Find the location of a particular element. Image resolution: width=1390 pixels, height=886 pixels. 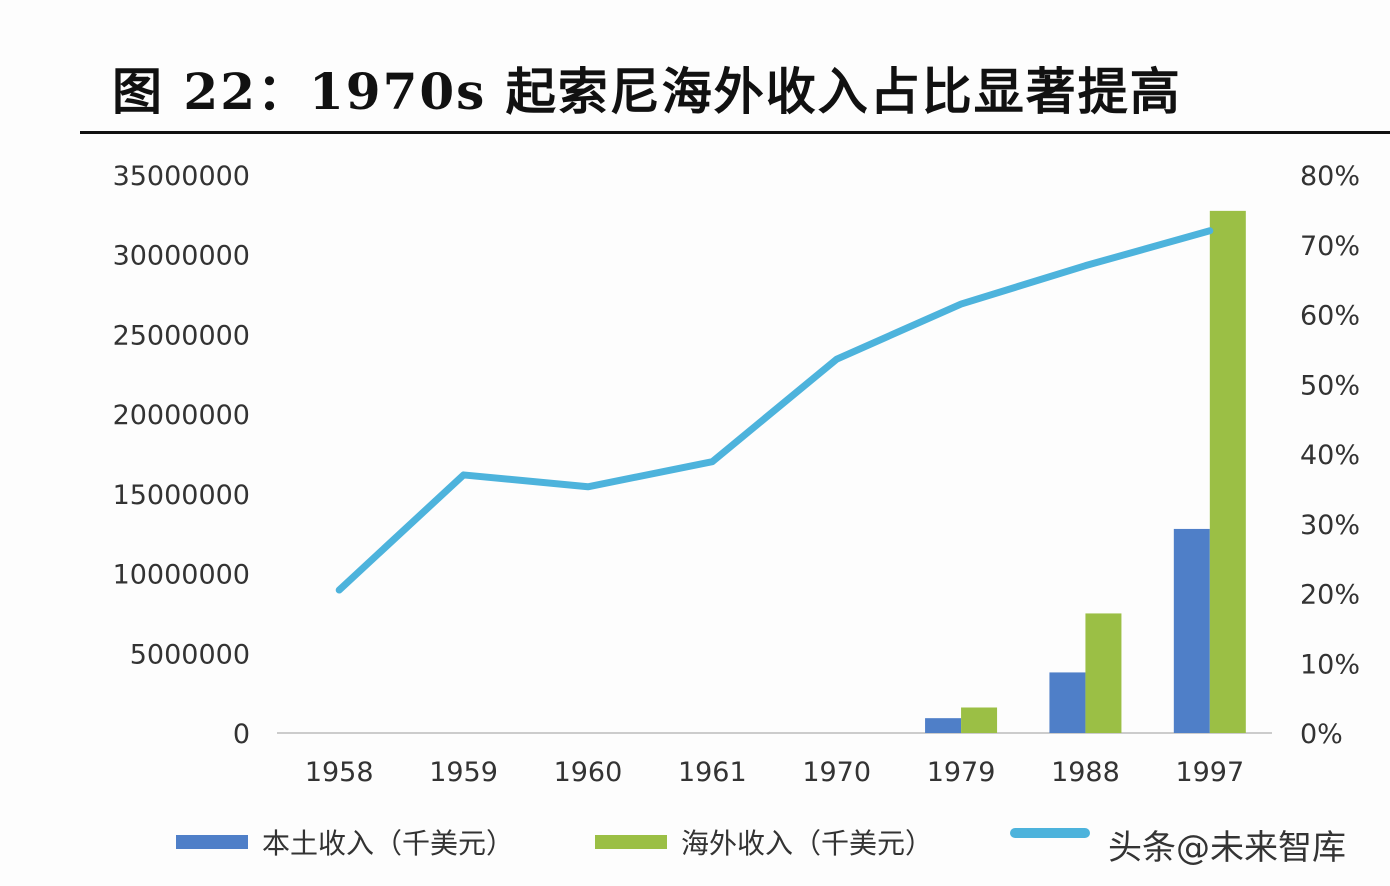

chart-title: 图 22：1970s 起索尼海外收入占比显著提高 is located at coordinates (647, 91).